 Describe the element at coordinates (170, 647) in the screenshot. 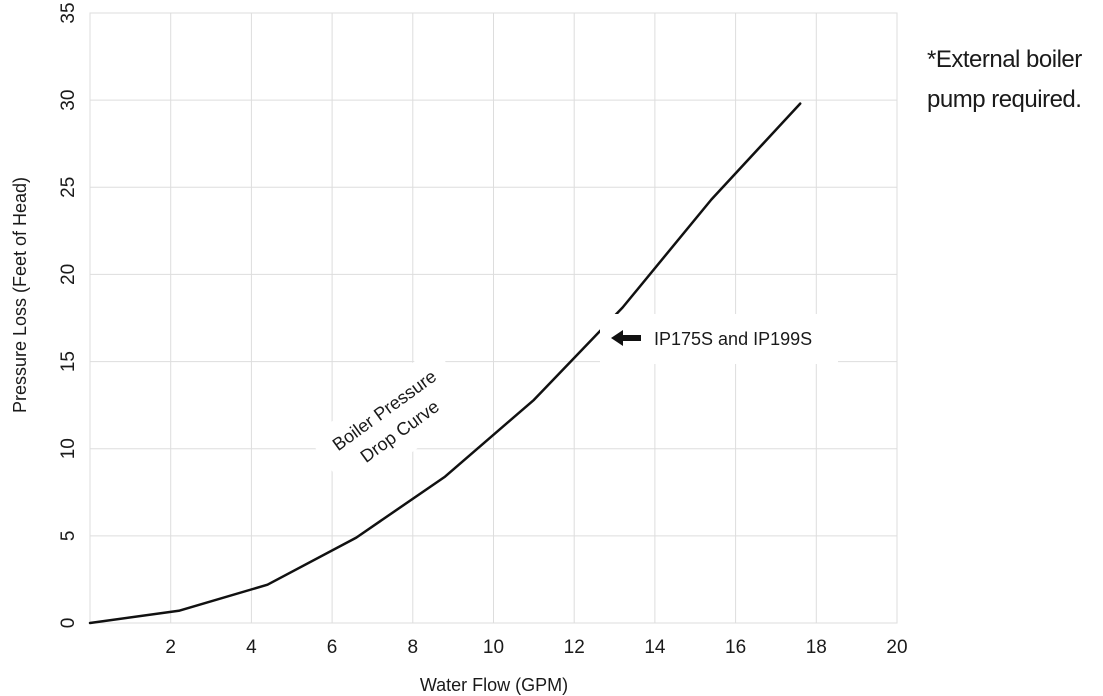

I see `x-tick-label: 2` at that location.